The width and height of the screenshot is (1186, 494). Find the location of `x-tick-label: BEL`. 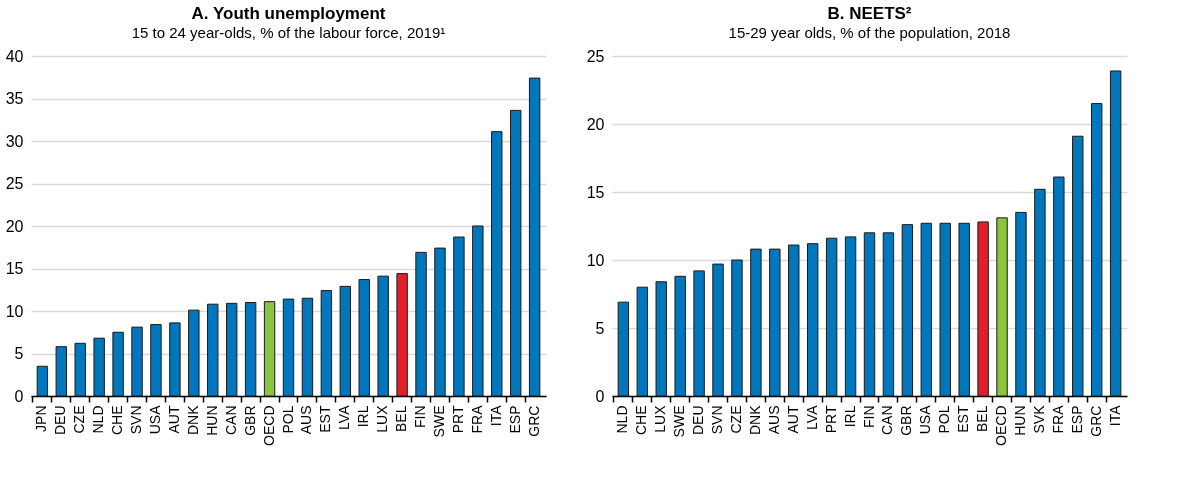

x-tick-label: BEL is located at coordinates (982, 418).